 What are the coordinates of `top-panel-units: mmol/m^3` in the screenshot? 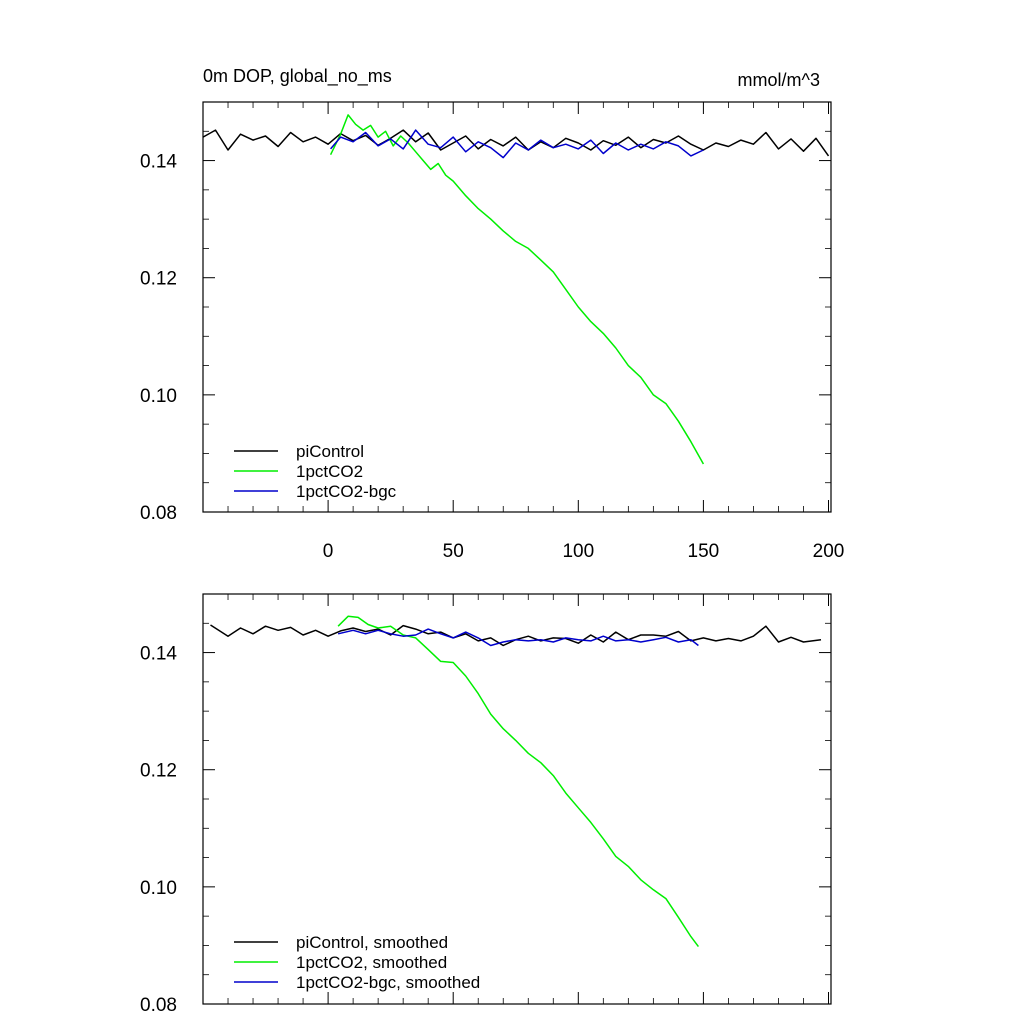 It's located at (779, 80).